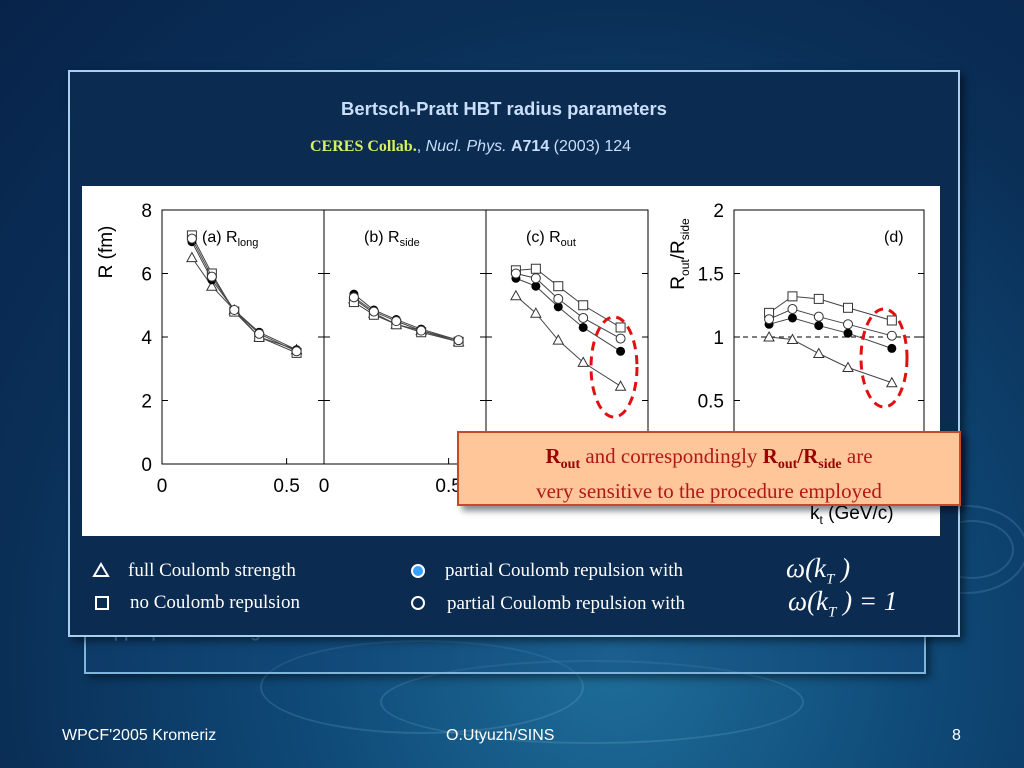 The height and width of the screenshot is (768, 1024). What do you see at coordinates (678, 249) in the screenshot?
I see `ratio-label-mid: /R` at bounding box center [678, 249].